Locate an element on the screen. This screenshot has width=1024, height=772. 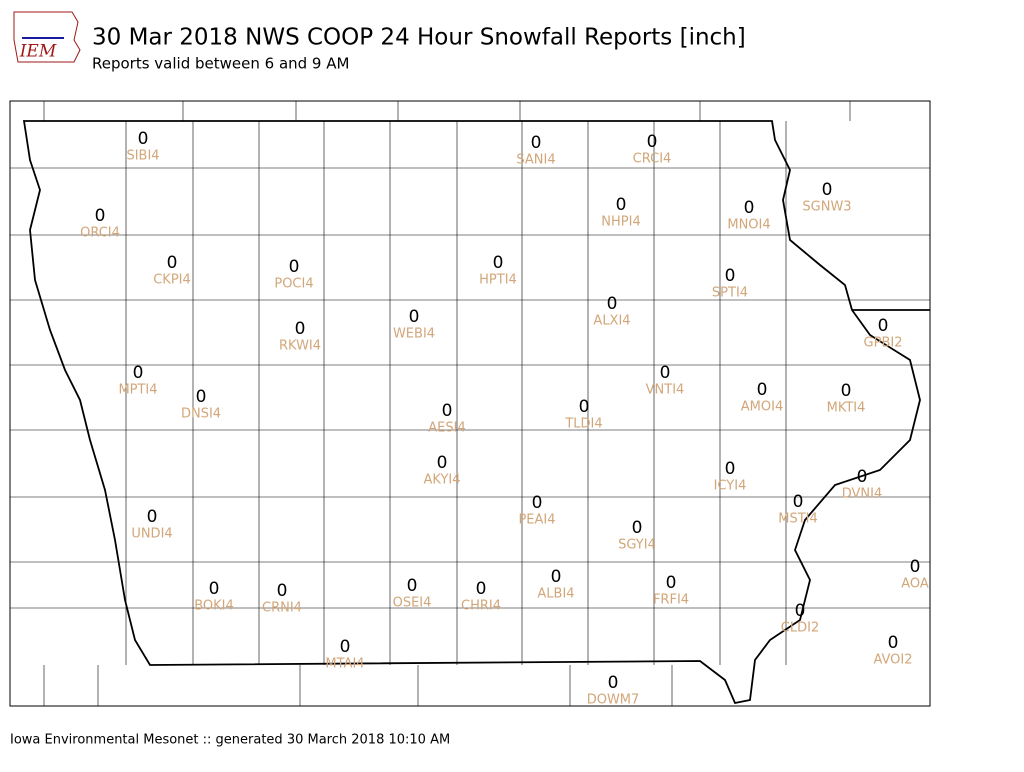
station-id: AMOI4 is located at coordinates (762, 407).